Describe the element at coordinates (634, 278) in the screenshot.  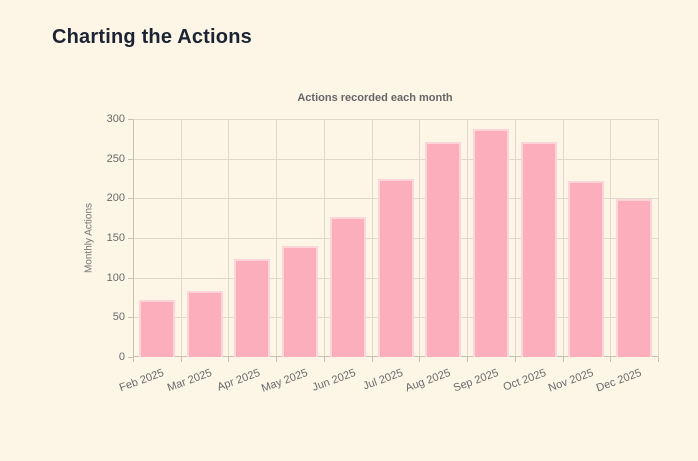
I see `bar-dec-2025` at that location.